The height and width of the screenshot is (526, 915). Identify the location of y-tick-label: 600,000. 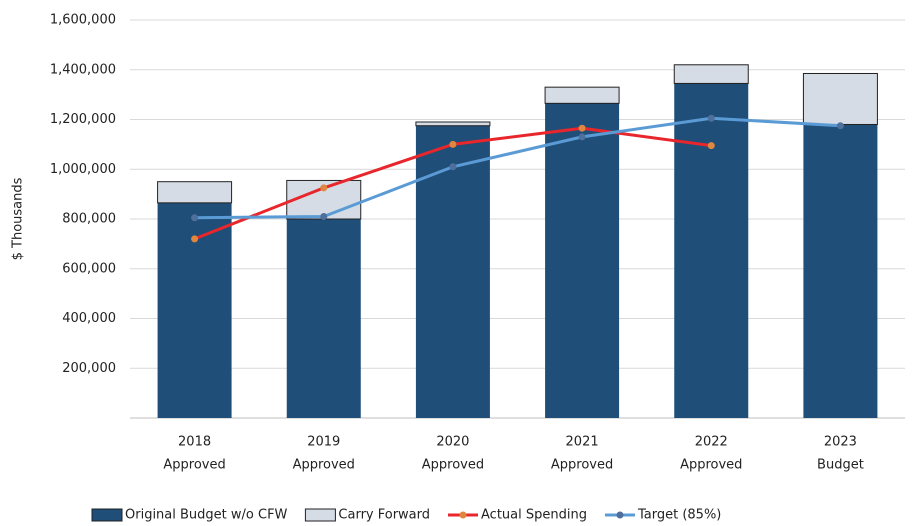
(89, 268).